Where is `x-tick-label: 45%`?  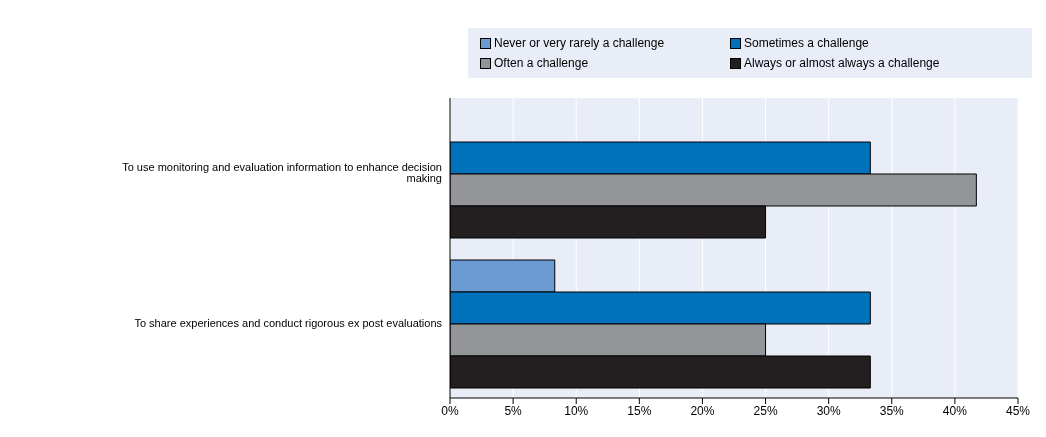
x-tick-label: 45% is located at coordinates (1018, 410).